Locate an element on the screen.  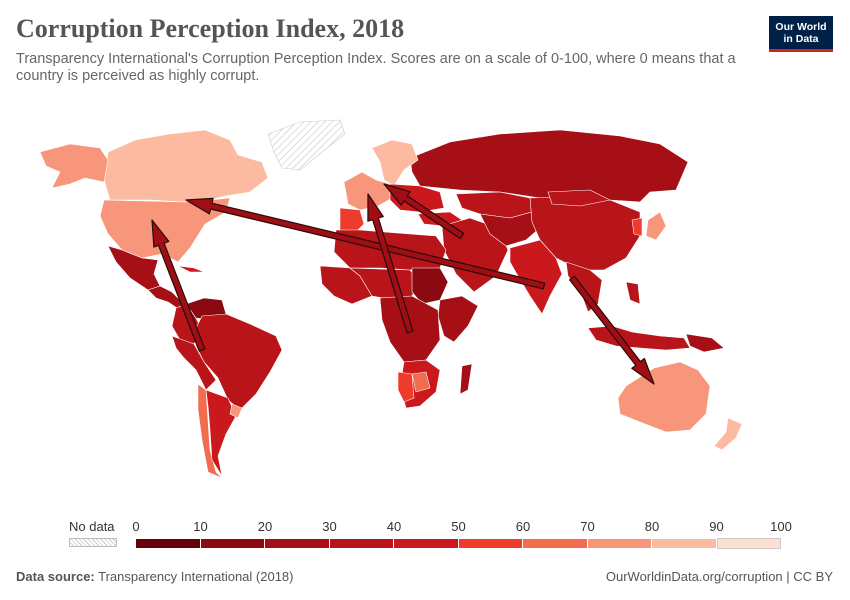
region-mexico is located at coordinates (134, 268).